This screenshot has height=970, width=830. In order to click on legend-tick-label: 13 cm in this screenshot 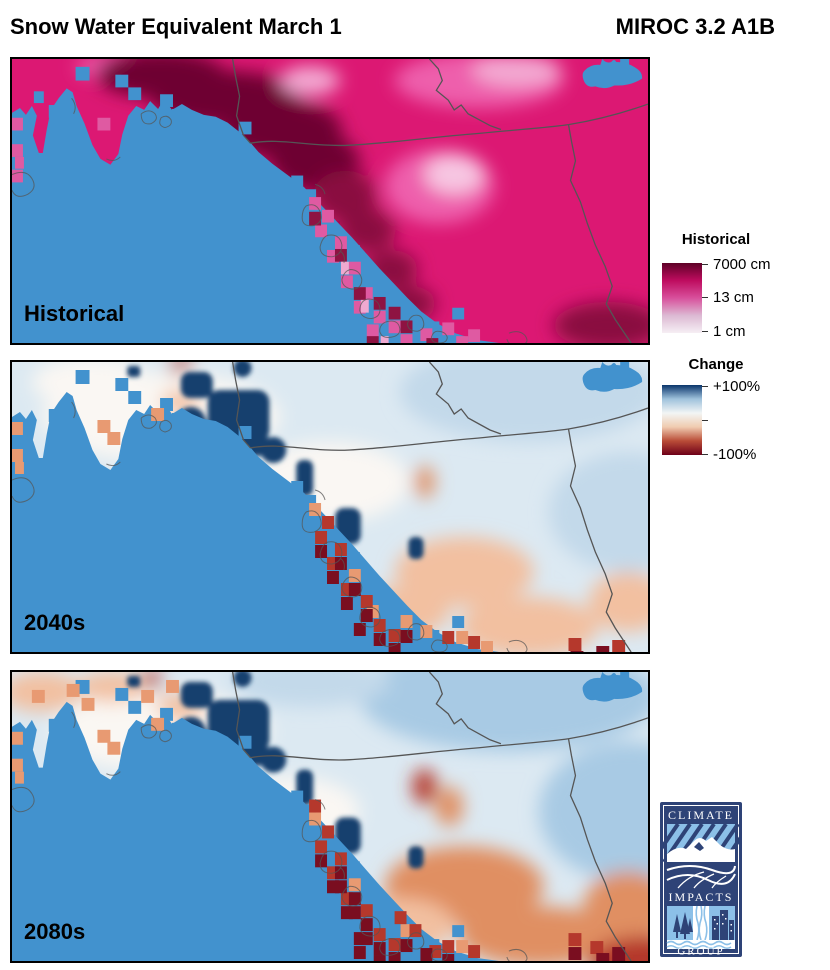, I will do `click(733, 297)`.